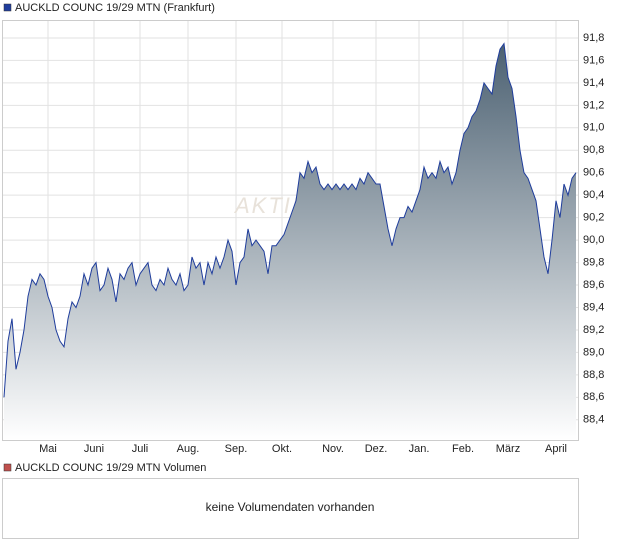 The width and height of the screenshot is (620, 546). I want to click on volume-message: keine Volumendaten vorhanden, so click(290, 507).